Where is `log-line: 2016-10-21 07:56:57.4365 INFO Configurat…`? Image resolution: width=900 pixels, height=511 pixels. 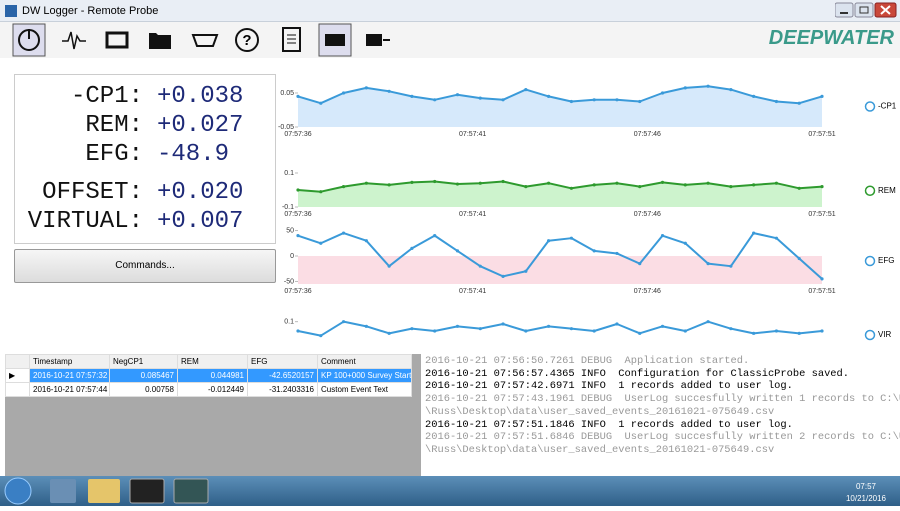 log-line: 2016-10-21 07:56:57.4365 INFO Configurat… is located at coordinates (637, 373).